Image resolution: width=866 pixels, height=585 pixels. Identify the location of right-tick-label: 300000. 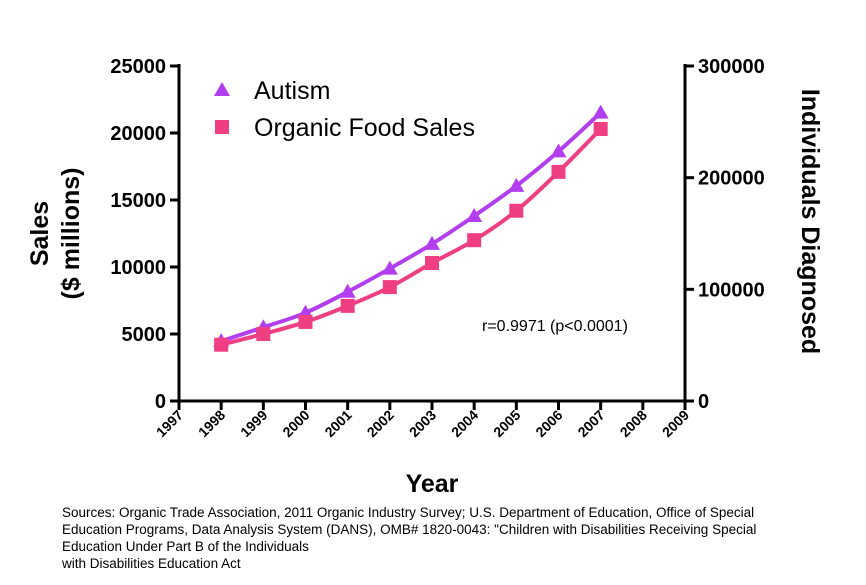
(731, 67).